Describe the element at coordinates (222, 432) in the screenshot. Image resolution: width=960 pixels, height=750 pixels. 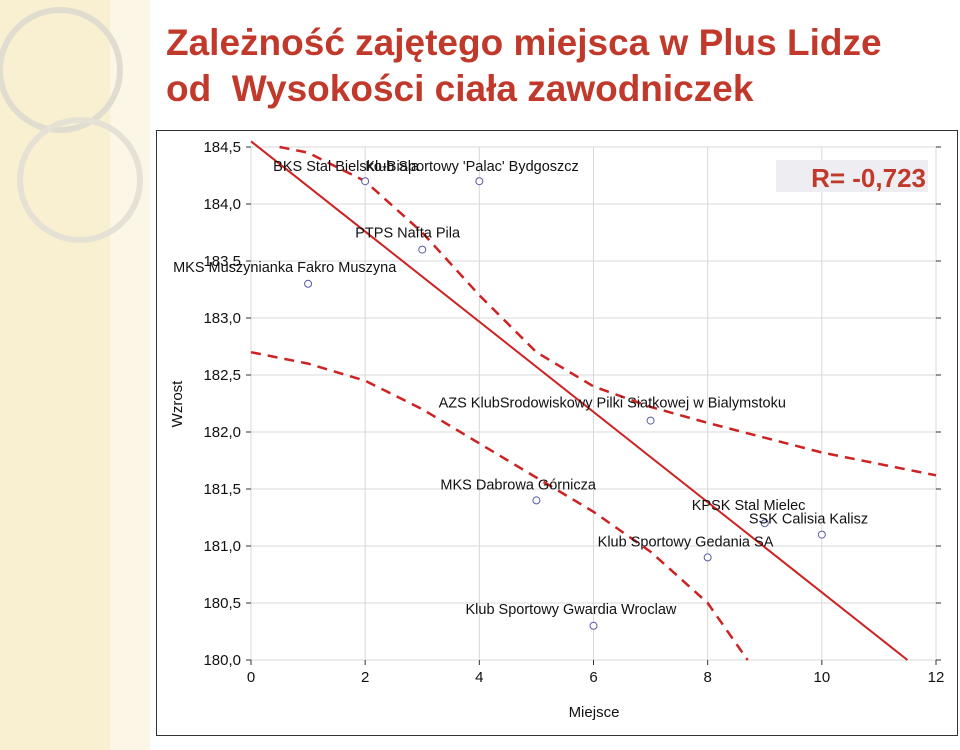
I see `y-tick-label: 182,0` at that location.